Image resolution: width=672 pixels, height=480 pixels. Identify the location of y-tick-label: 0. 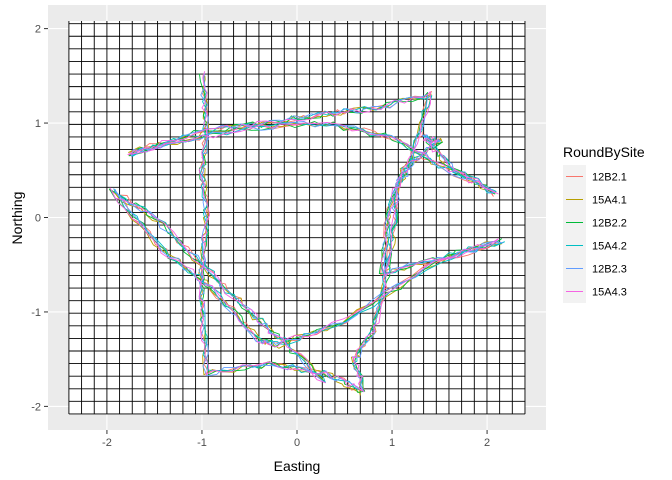
(38, 219).